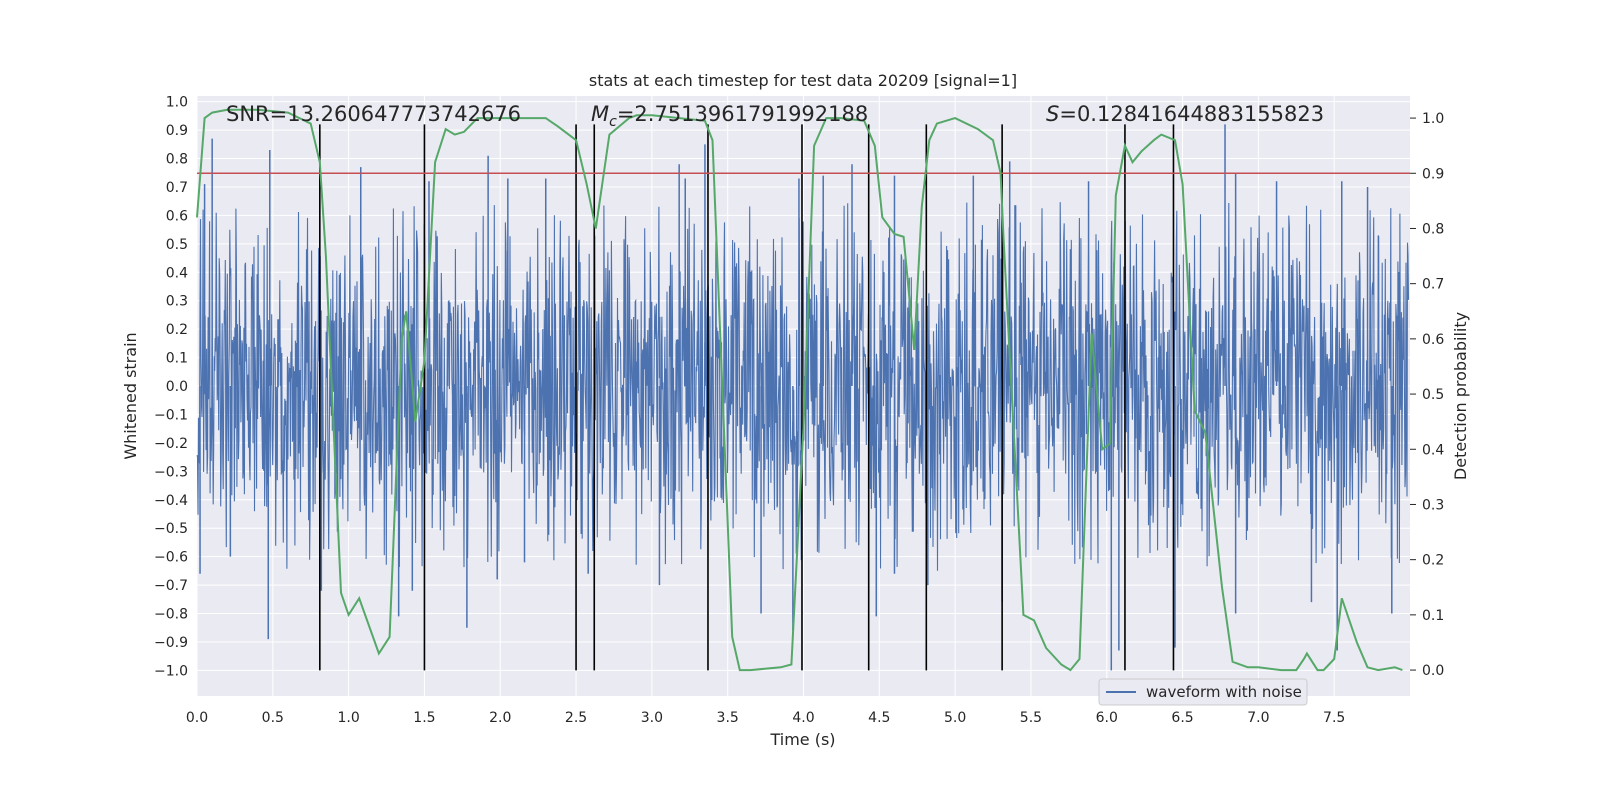  I want to click on x-tick-label: 3.5, so click(728, 718).